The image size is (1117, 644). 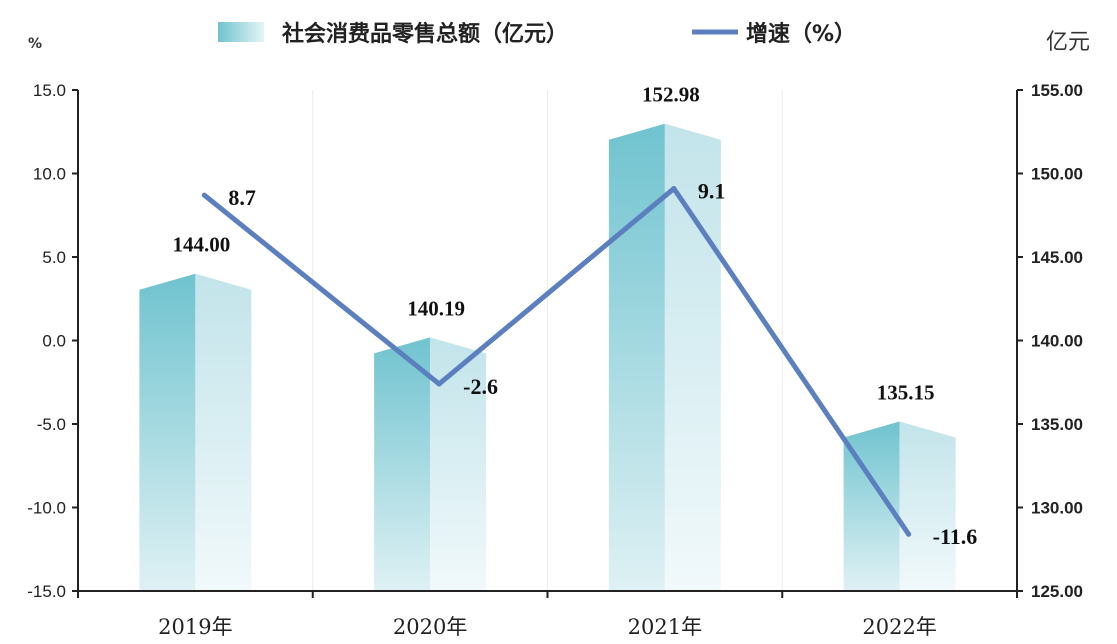 What do you see at coordinates (547, 627) in the screenshot?
I see `category-axis: 2019年 2020年 2021年 2022年` at bounding box center [547, 627].